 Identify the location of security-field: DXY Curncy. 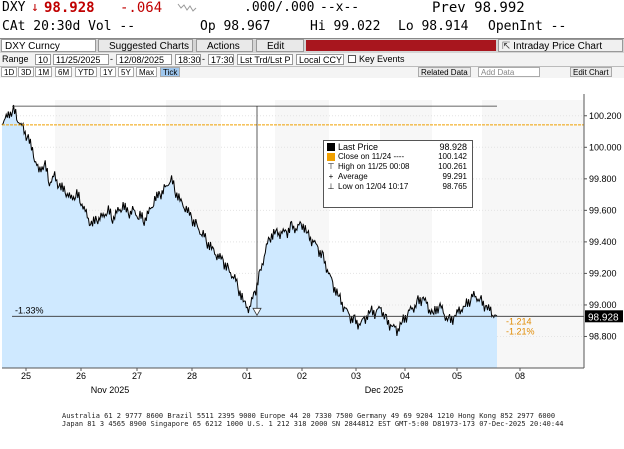
(48, 45).